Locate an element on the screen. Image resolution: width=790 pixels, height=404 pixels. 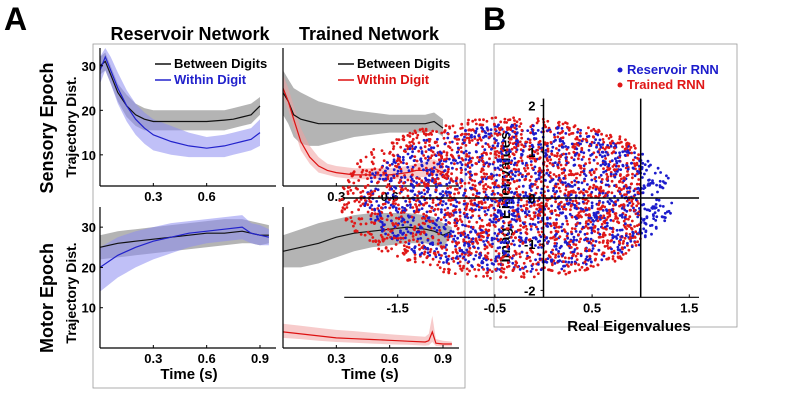
confidence-band is located at coordinates (184, 253).